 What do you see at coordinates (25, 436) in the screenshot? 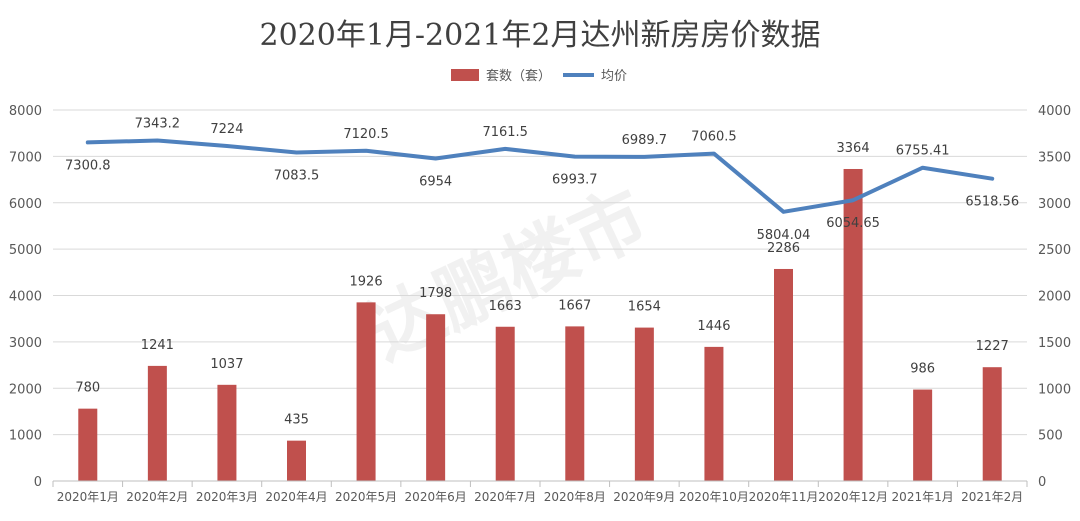
I see `y-left-tick-label: 1000` at bounding box center [25, 436].